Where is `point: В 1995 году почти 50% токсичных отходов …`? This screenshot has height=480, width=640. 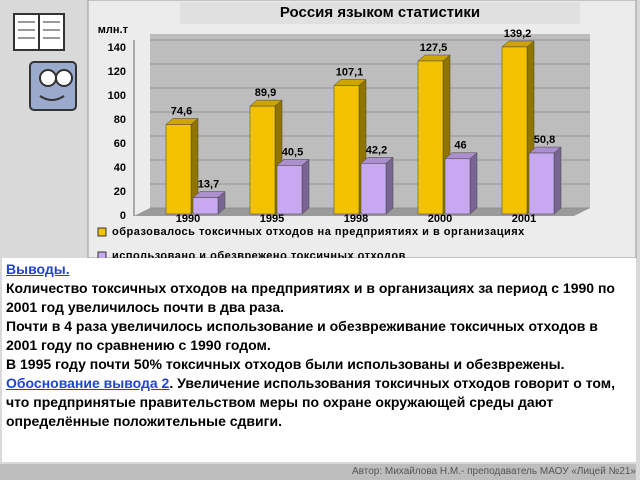
point: В 1995 году почти 50% токсичных отходов … is located at coordinates (285, 364).